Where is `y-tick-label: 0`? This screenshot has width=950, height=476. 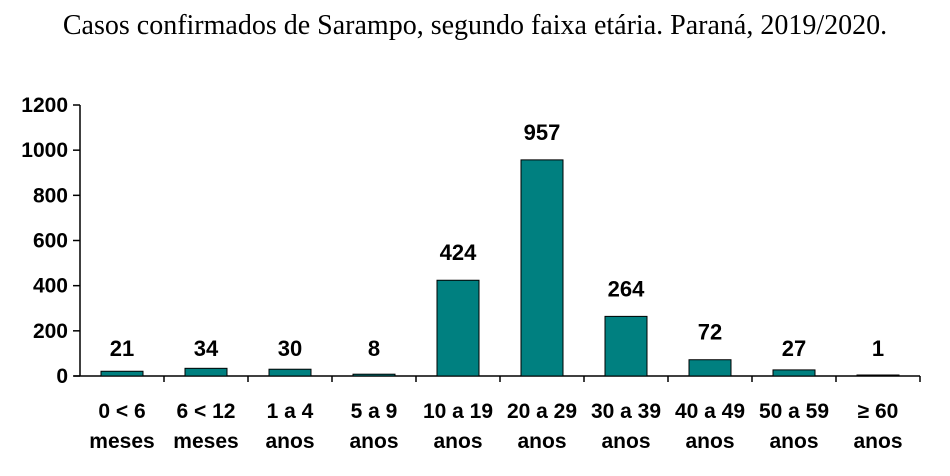 y-tick-label: 0 is located at coordinates (62, 376).